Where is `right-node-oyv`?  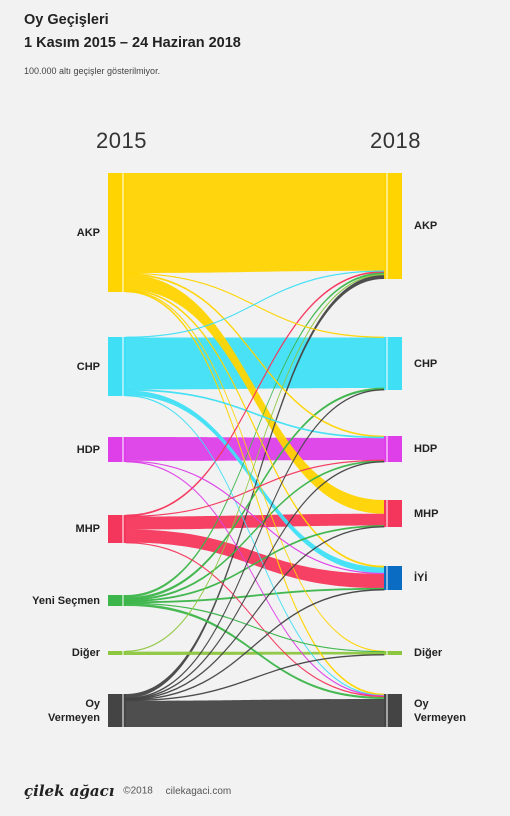
right-node-oyv is located at coordinates (393, 710).